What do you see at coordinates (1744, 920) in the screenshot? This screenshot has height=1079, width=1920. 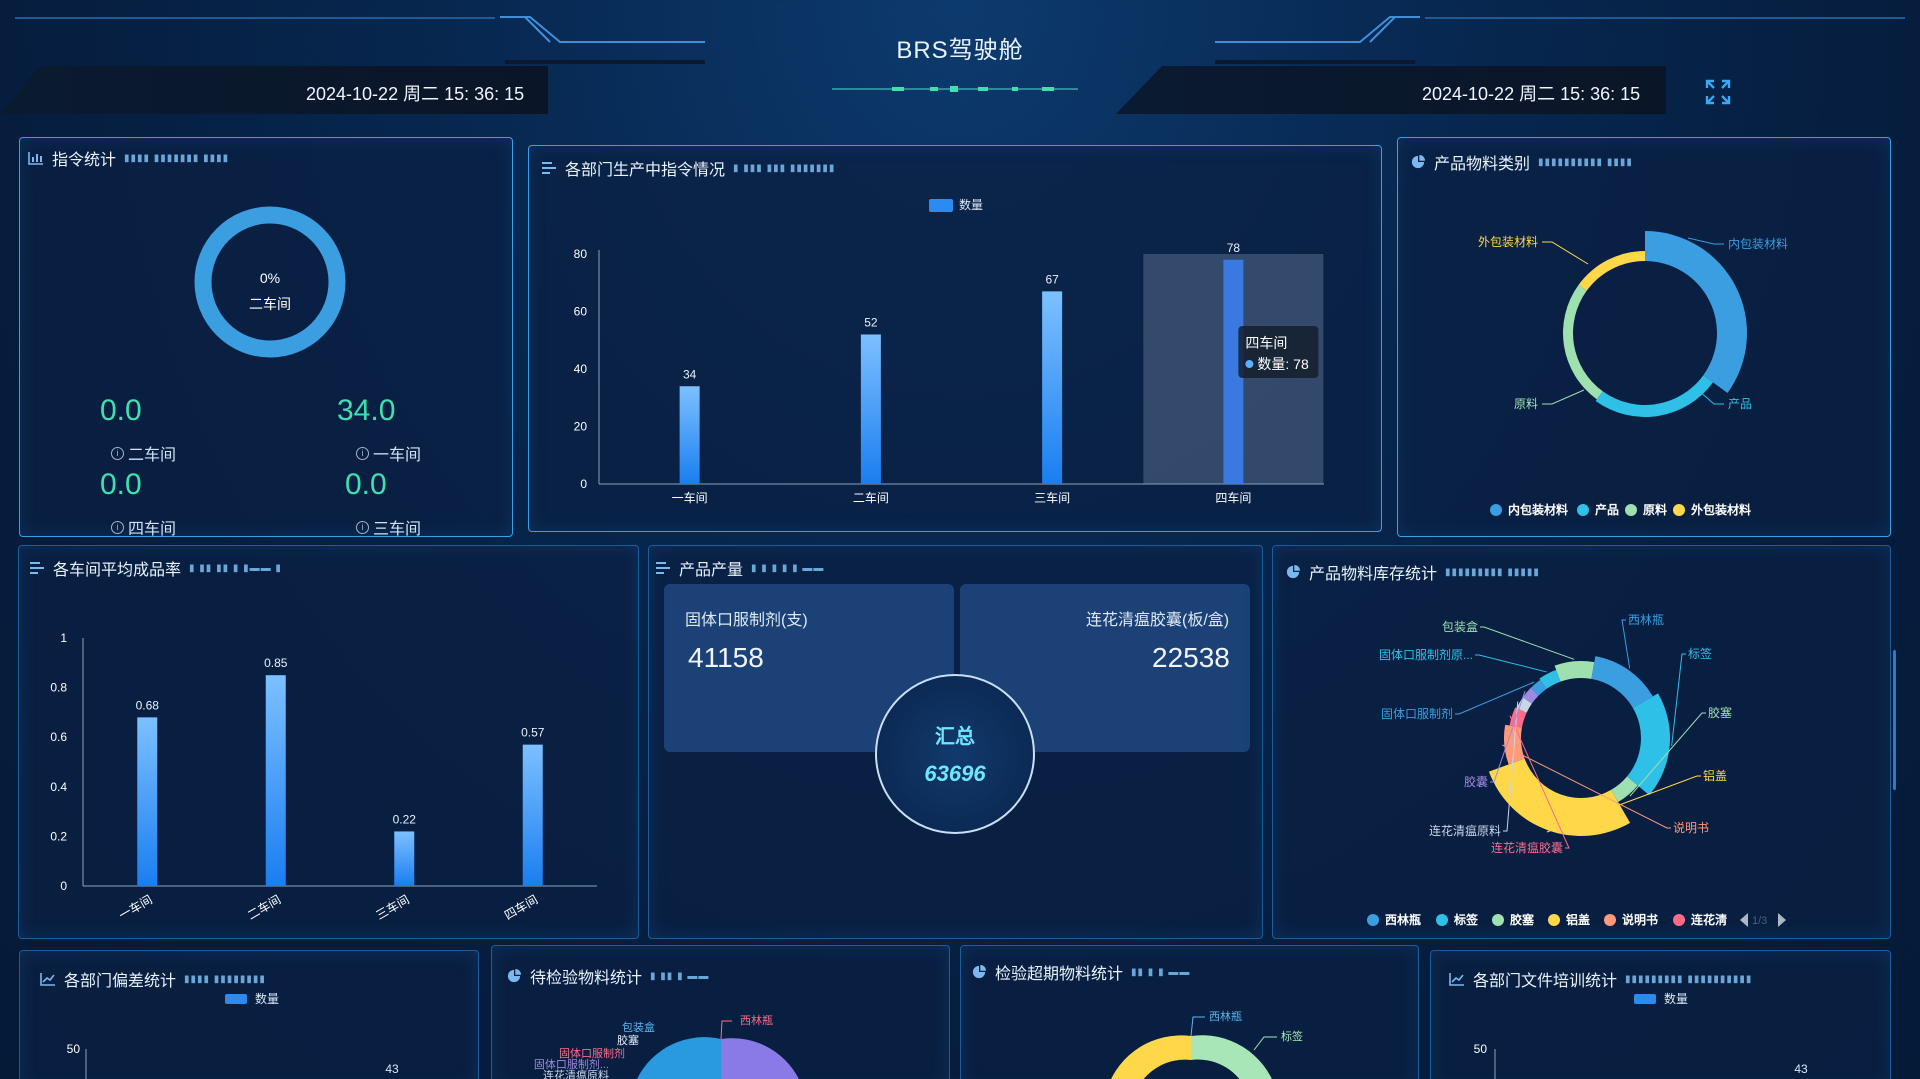 I see `pager-prev-icon` at bounding box center [1744, 920].